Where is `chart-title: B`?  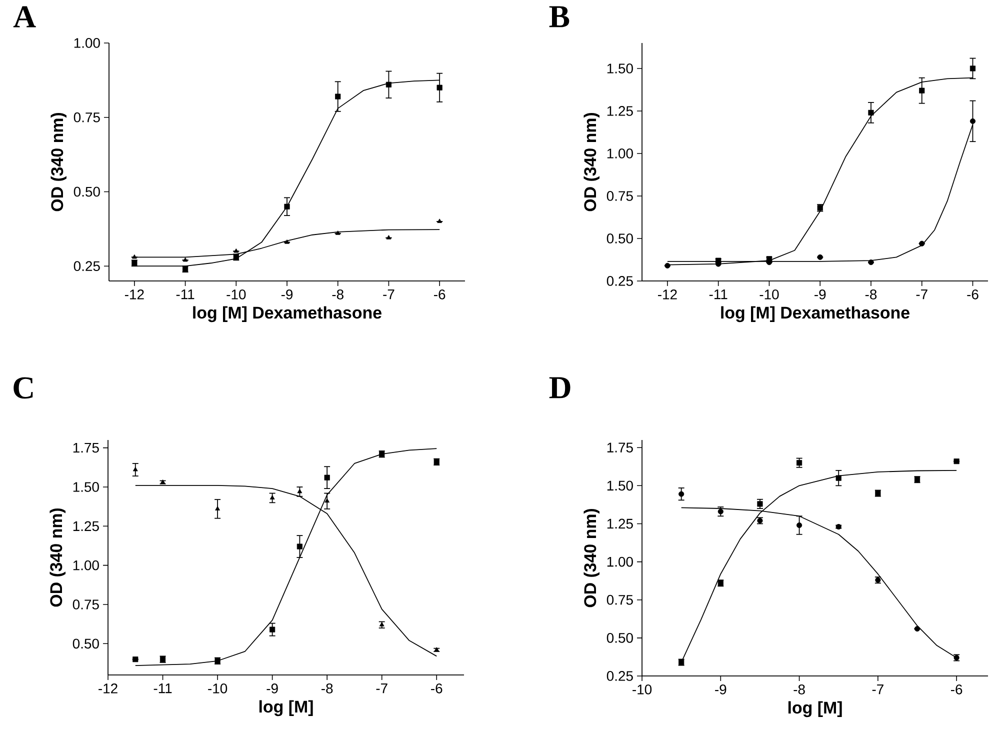
chart-title: B is located at coordinates (559, 17).